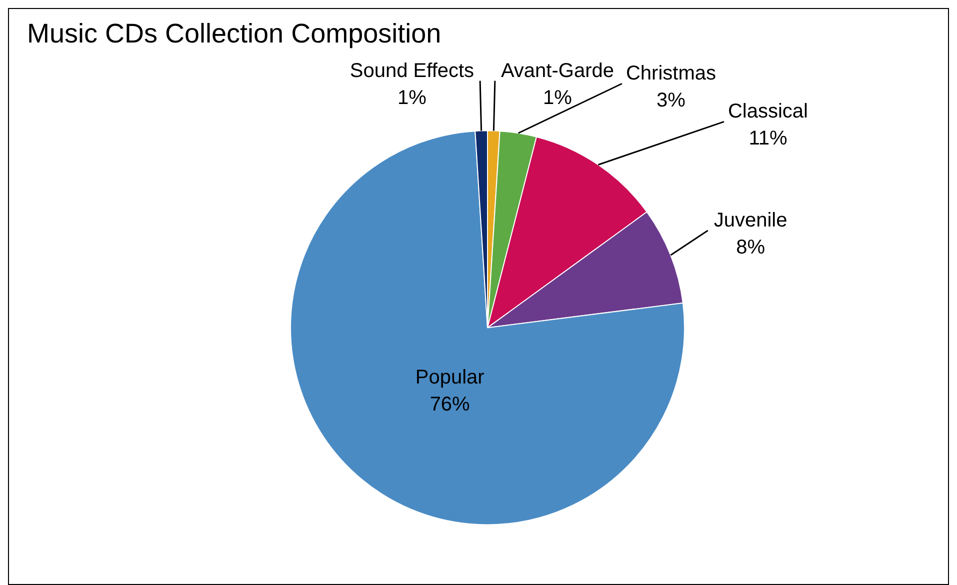  I want to click on slice-label: Classical, so click(768, 111).